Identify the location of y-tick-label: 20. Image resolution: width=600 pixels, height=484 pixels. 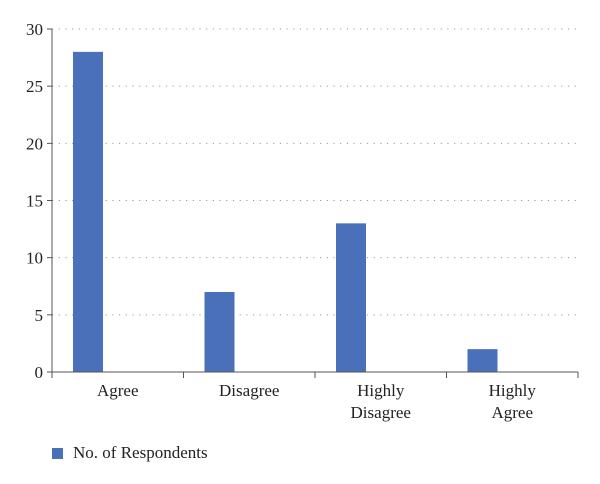
(34, 143).